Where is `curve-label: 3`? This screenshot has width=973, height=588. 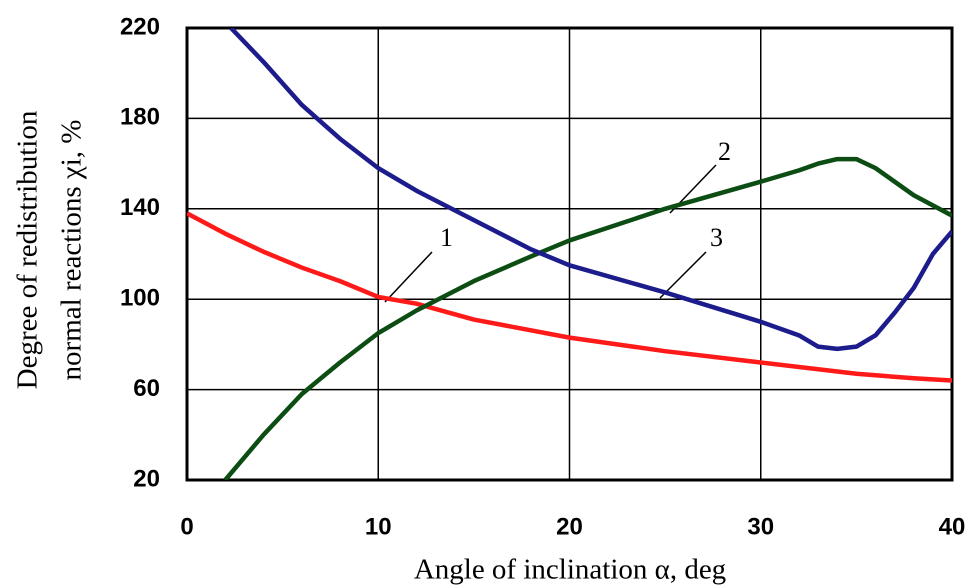 curve-label: 3 is located at coordinates (716, 237).